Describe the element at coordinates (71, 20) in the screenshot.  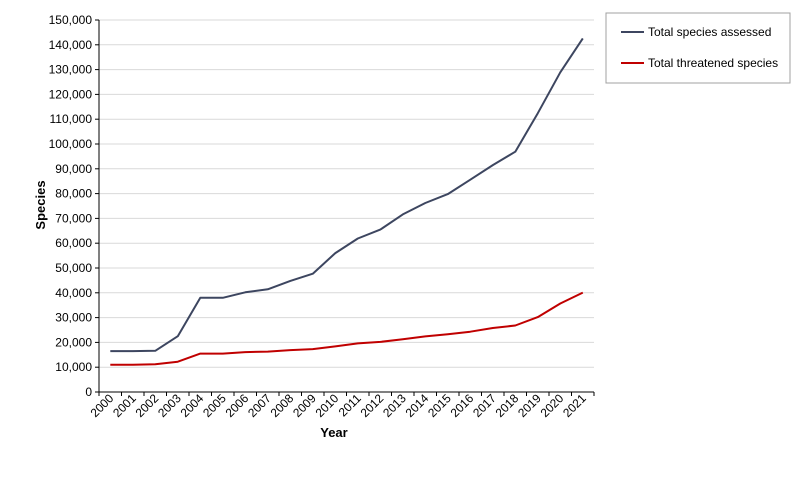
I see `y-tick-label: 150,000` at that location.